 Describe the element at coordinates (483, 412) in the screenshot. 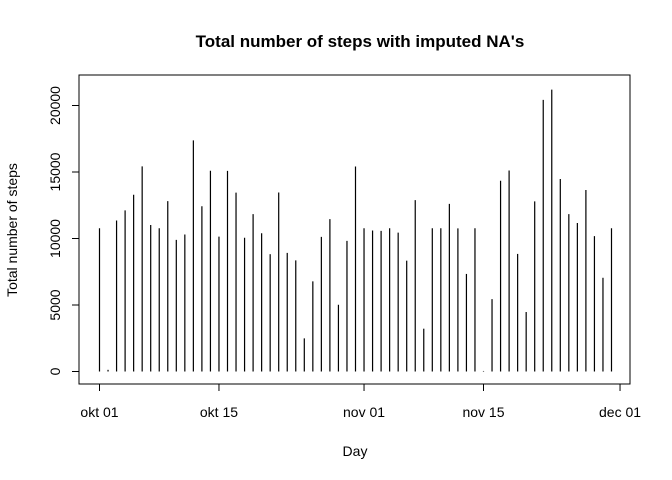

I see `x-tick-label: nov 15` at that location.